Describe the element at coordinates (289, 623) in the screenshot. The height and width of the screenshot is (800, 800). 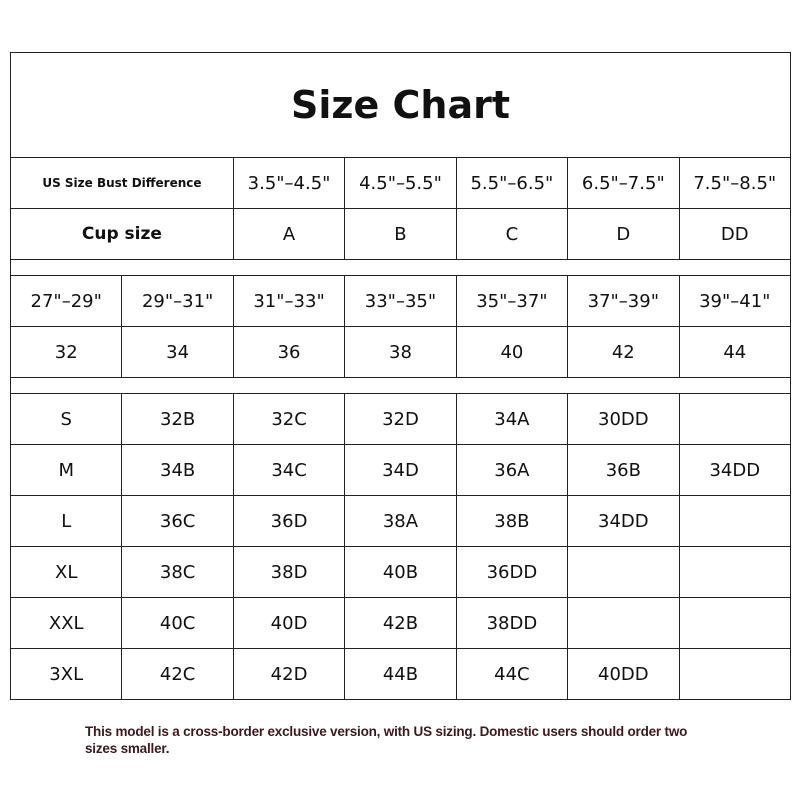
I see `size-cell: 40D` at that location.